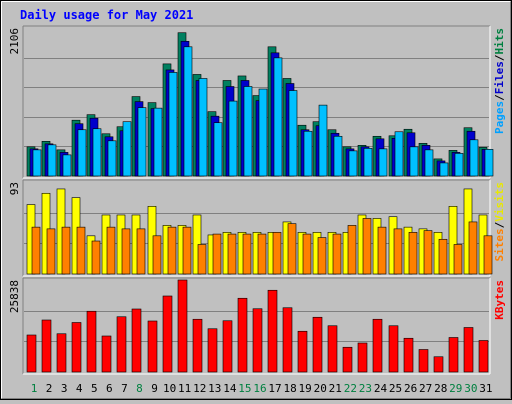  What do you see at coordinates (199, 388) in the screenshot?
I see `x-tick-label-12: 12` at bounding box center [199, 388].